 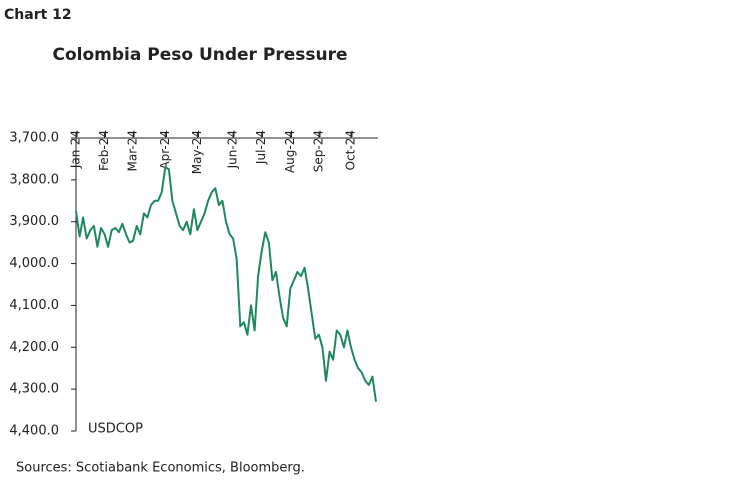 I want to click on y-tick-label: 4,100.0, so click(x=34, y=305).